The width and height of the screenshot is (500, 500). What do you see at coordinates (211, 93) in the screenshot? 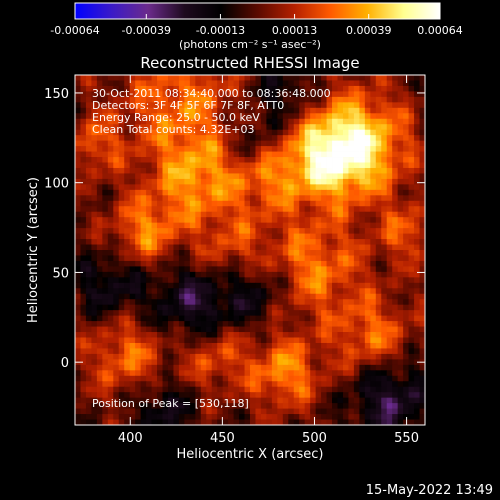
I see `annotation-time-range: 30-Oct-2011 08:34:40.000 to 08:36:48.000` at bounding box center [211, 93].